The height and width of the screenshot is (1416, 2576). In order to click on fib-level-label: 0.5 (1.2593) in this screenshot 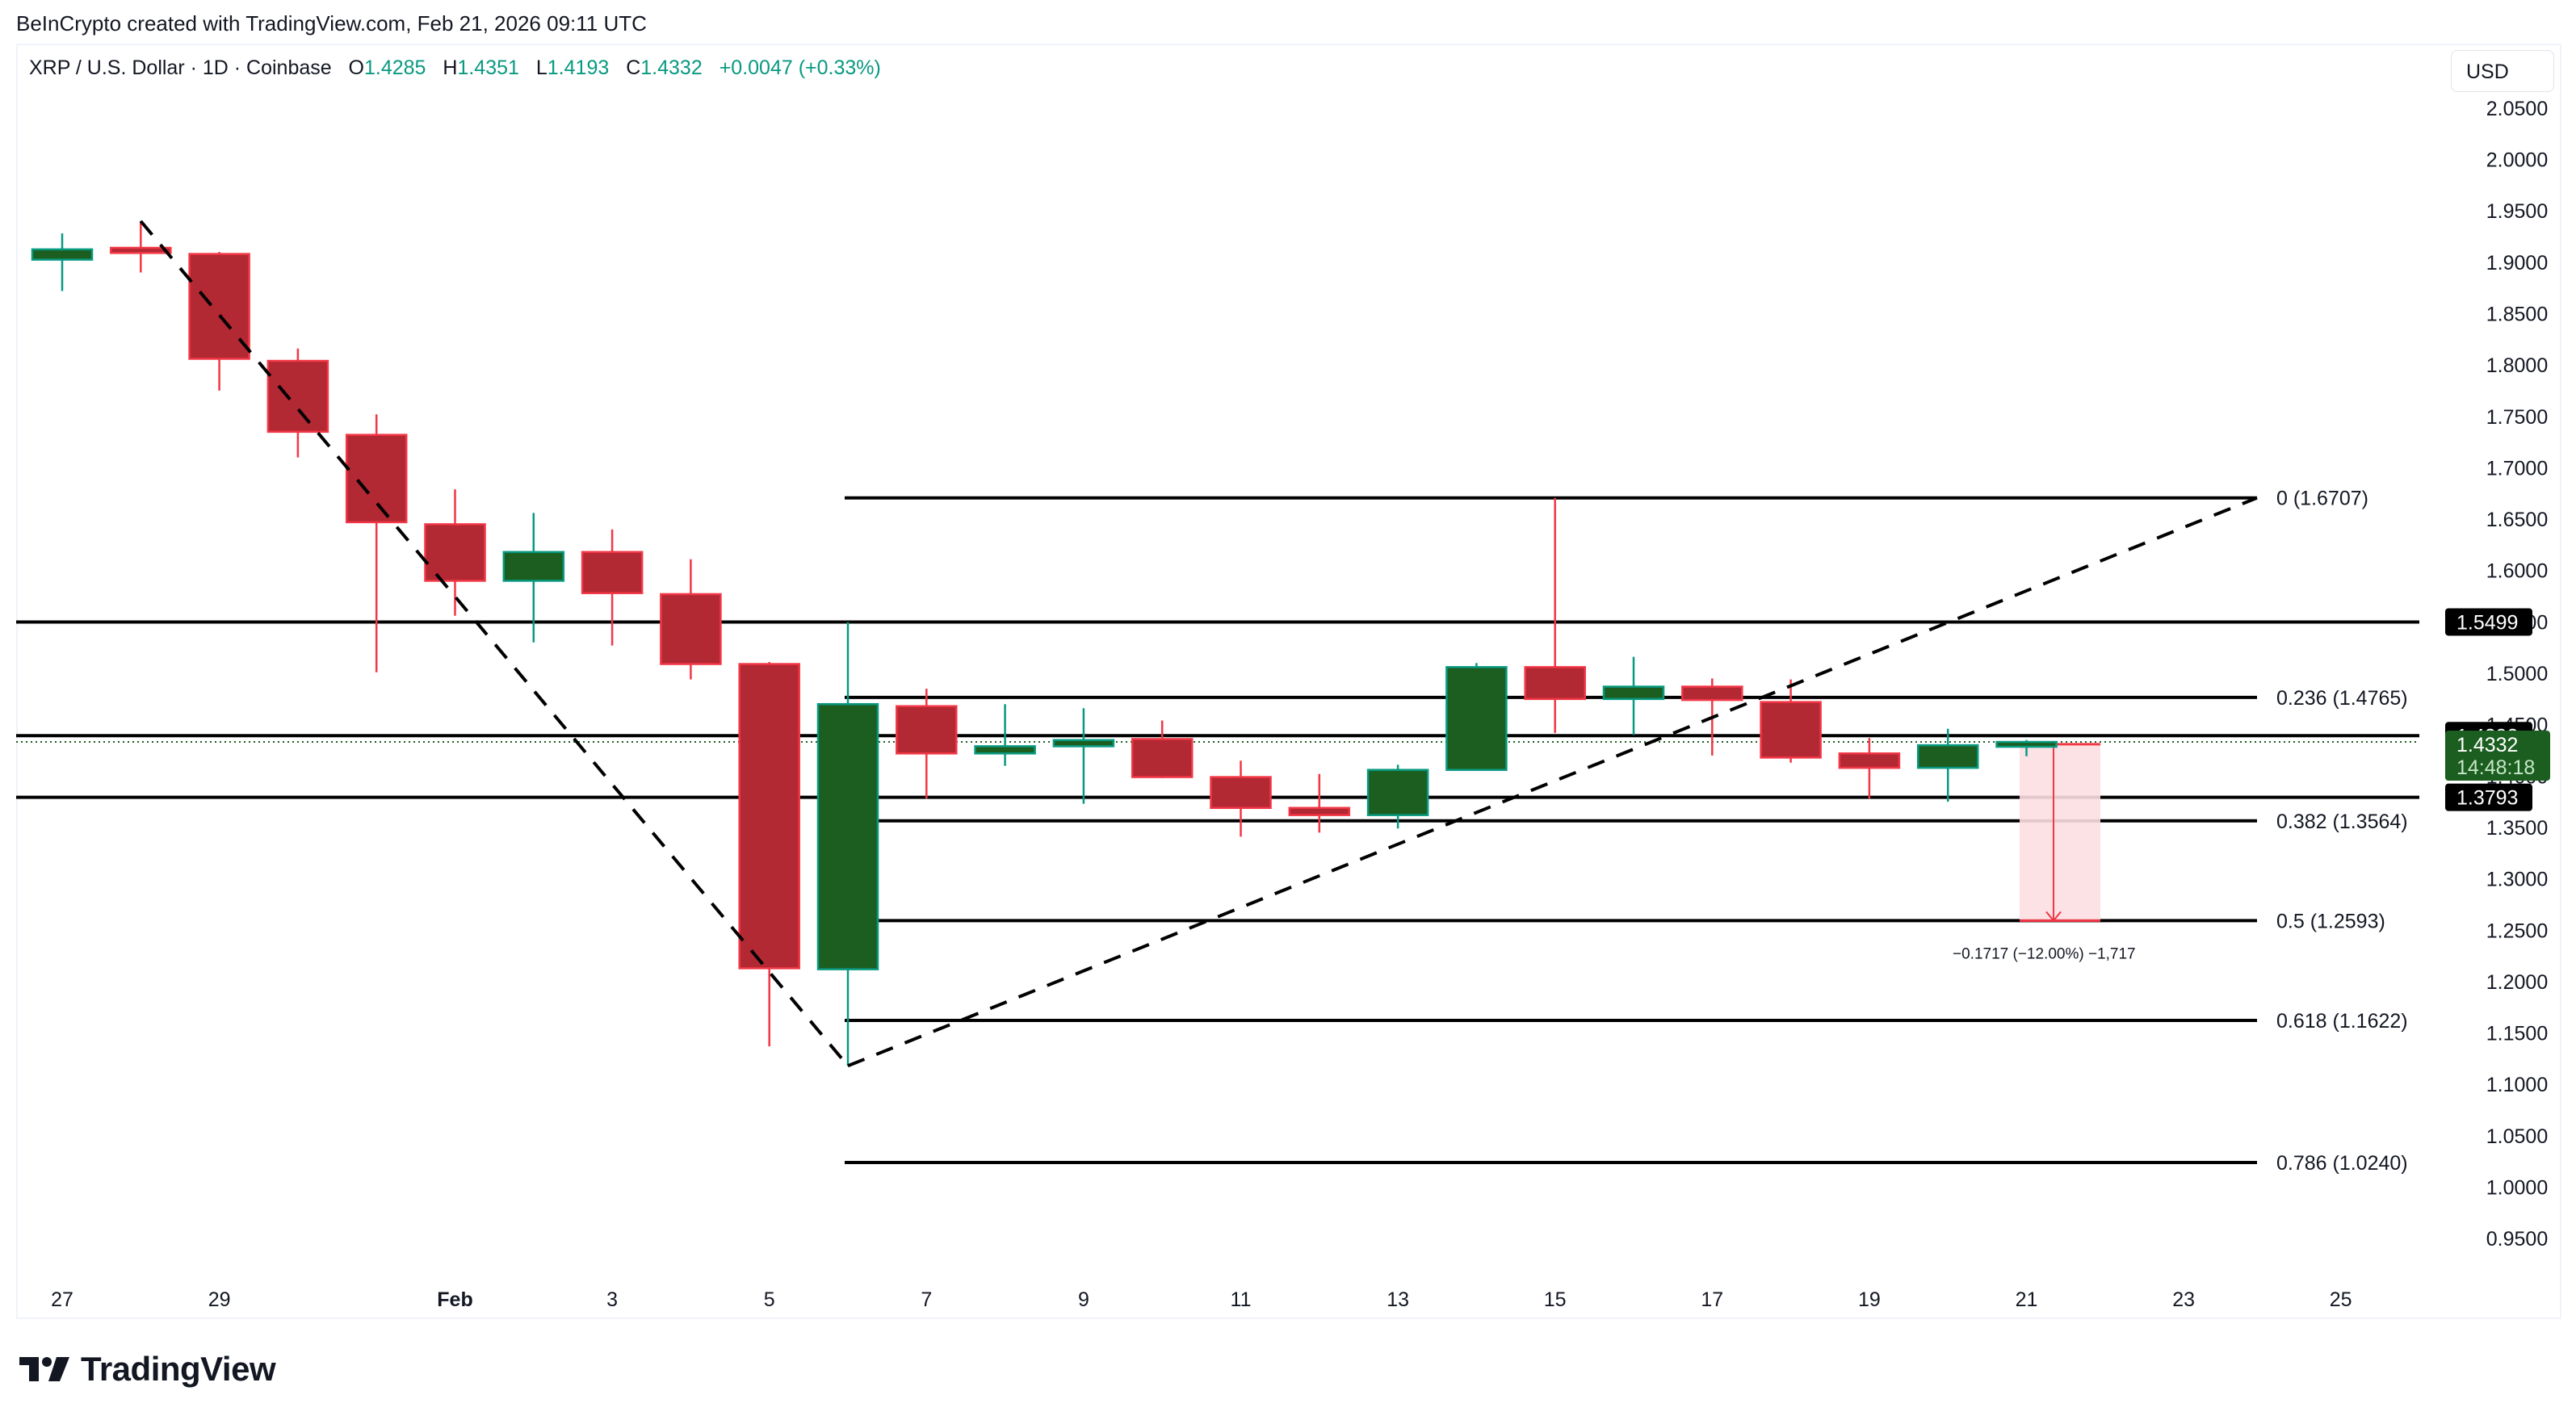, I will do `click(2330, 921)`.